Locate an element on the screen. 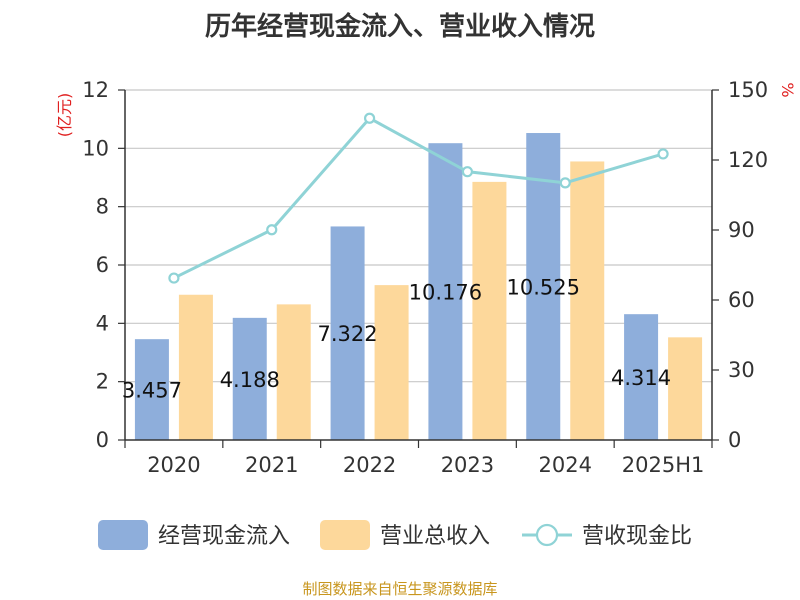 The image size is (800, 600). bar-data-label: 10.525 is located at coordinates (543, 288).